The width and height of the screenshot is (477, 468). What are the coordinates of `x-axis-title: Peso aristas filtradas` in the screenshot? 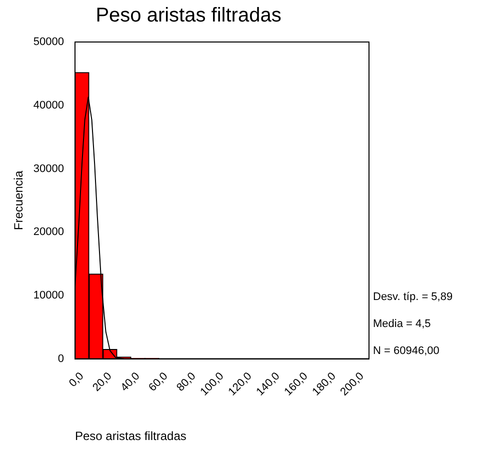 It's located at (130, 436).